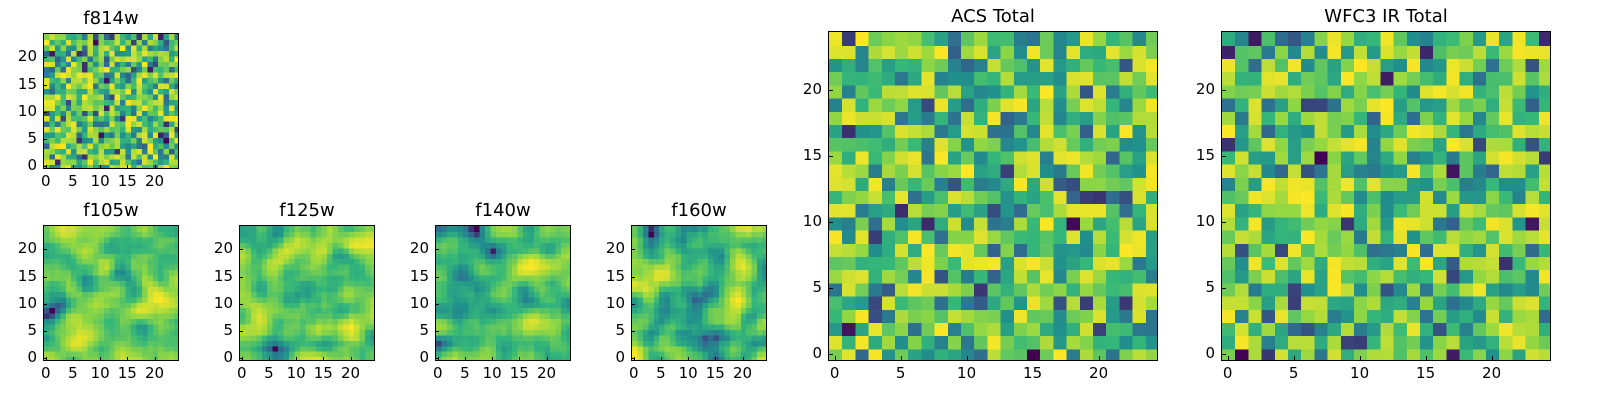 The width and height of the screenshot is (1600, 400). What do you see at coordinates (1099, 358) in the screenshot?
I see `x-tick-mark` at bounding box center [1099, 358].